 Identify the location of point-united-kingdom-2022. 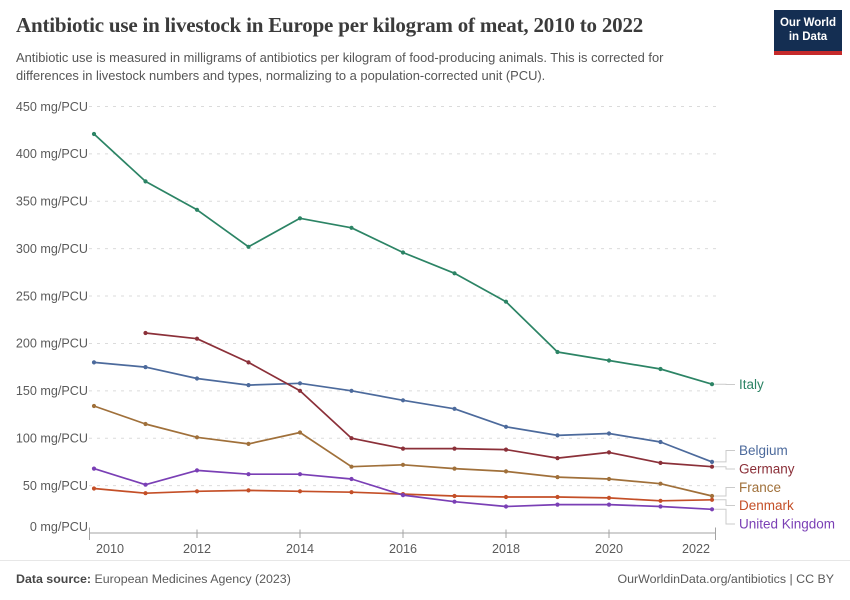
(712, 509).